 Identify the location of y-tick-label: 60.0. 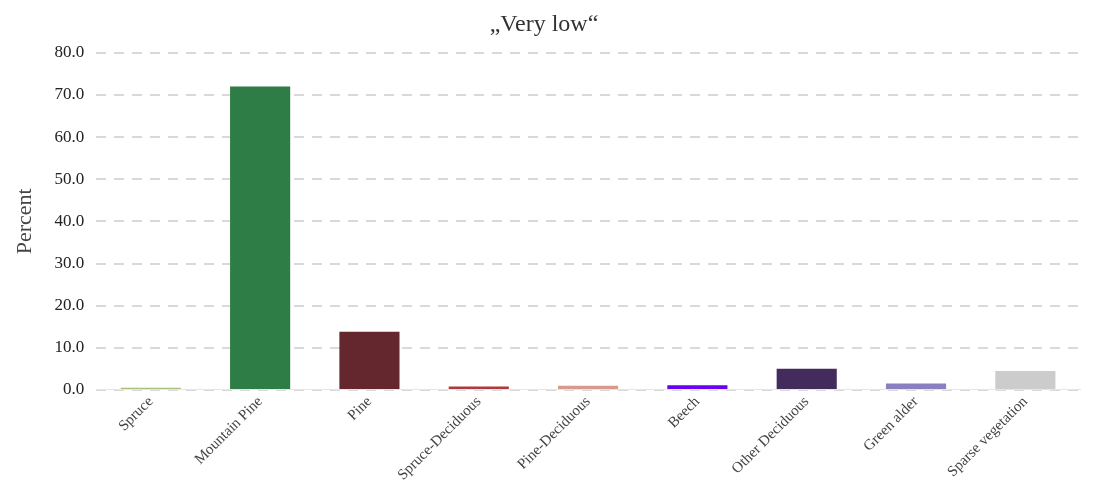
(69, 136).